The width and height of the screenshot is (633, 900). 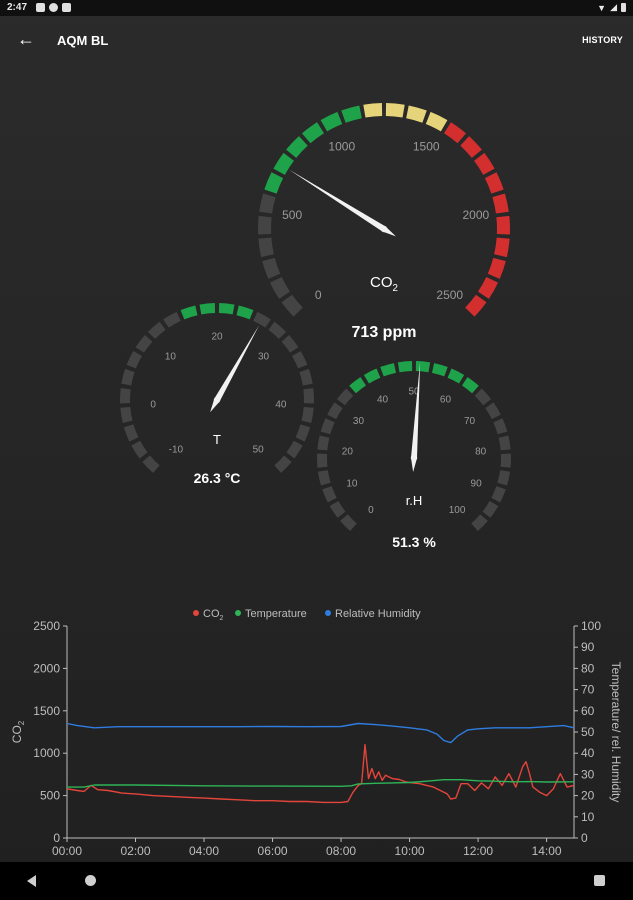 What do you see at coordinates (359, 421) in the screenshot?
I see `humidity-tick-label: 30` at bounding box center [359, 421].